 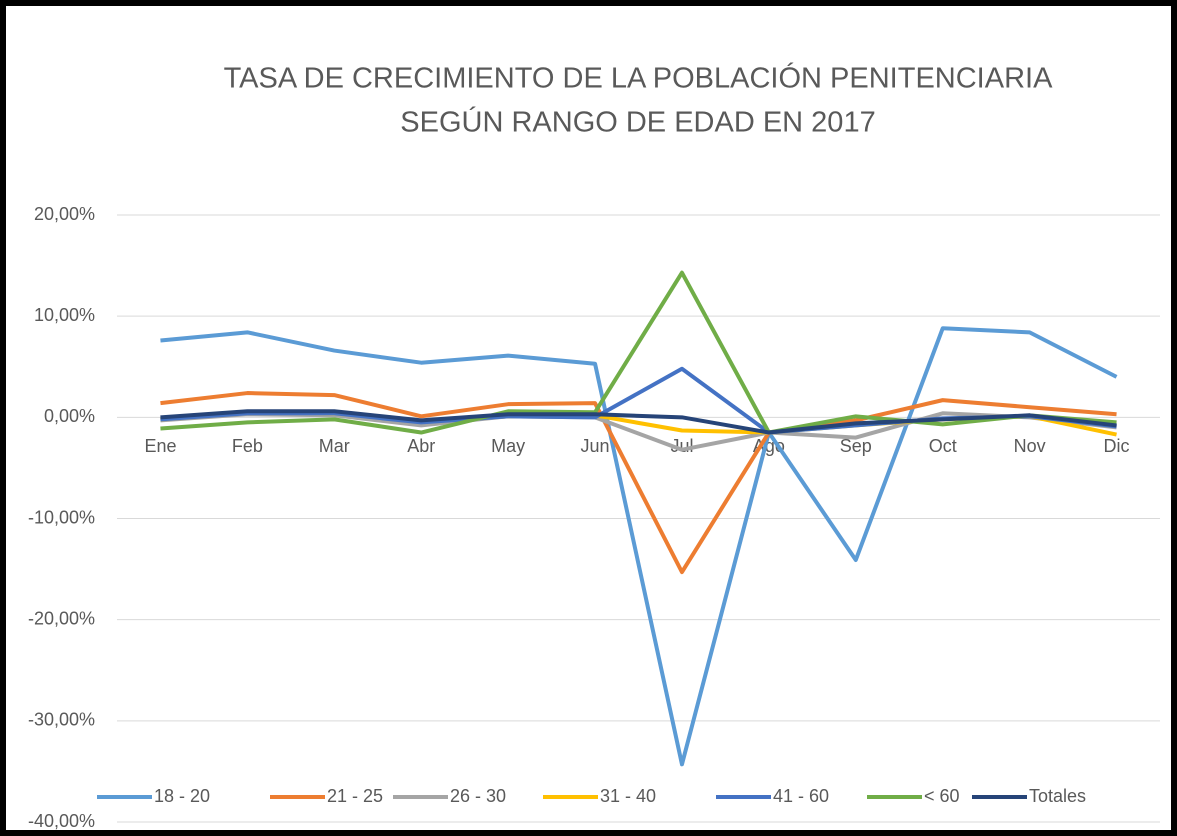 What do you see at coordinates (61, 821) in the screenshot?
I see `y-tick-label: -40,00%` at bounding box center [61, 821].